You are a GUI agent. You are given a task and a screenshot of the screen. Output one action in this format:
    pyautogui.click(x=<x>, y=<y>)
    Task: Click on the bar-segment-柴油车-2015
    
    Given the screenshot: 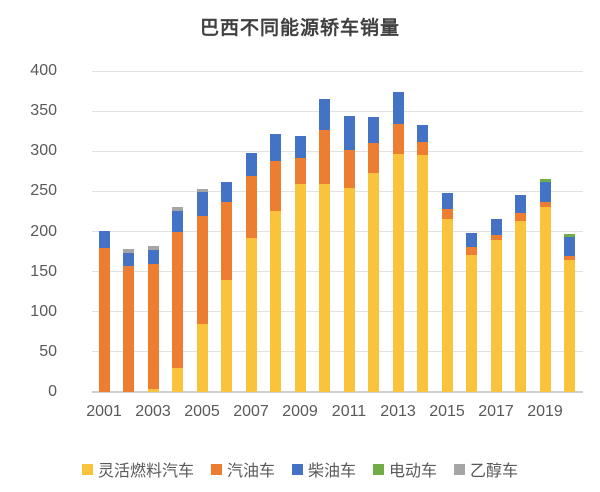 What is the action you would take?
    pyautogui.click(x=447, y=201)
    